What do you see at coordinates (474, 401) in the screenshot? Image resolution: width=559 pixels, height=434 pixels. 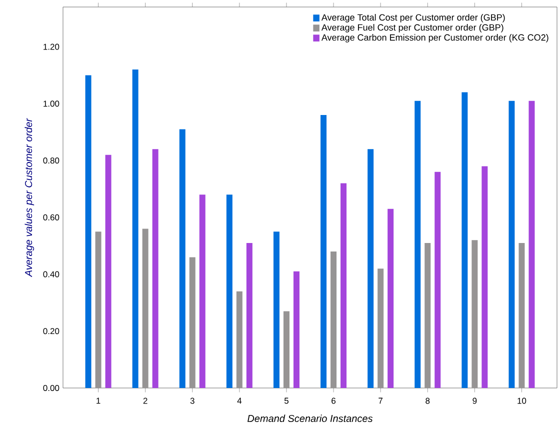 I see `x-tick-label: 9` at bounding box center [474, 401].